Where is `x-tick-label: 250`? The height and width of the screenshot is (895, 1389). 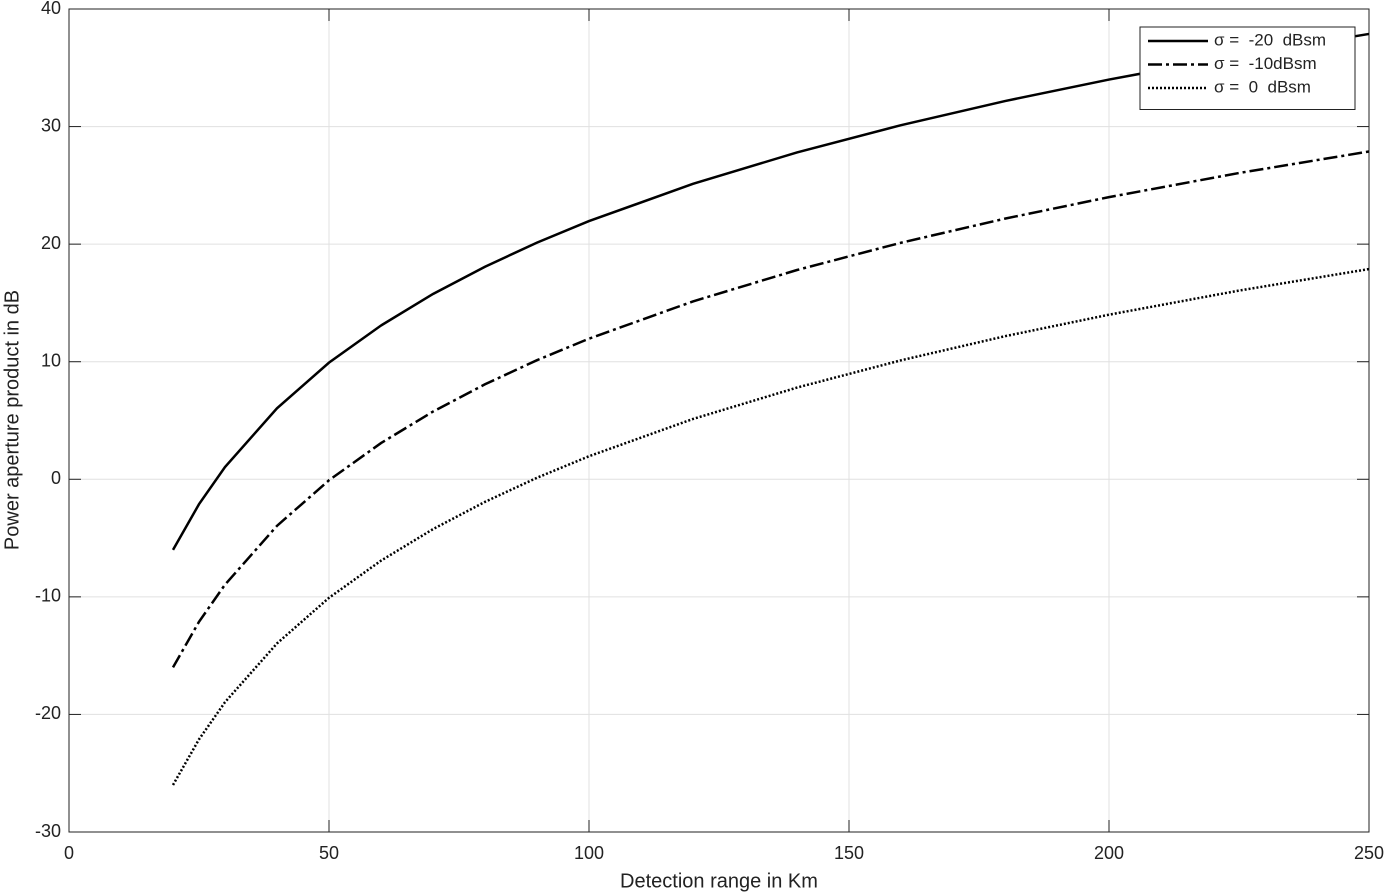 x-tick-label: 250 is located at coordinates (1369, 853).